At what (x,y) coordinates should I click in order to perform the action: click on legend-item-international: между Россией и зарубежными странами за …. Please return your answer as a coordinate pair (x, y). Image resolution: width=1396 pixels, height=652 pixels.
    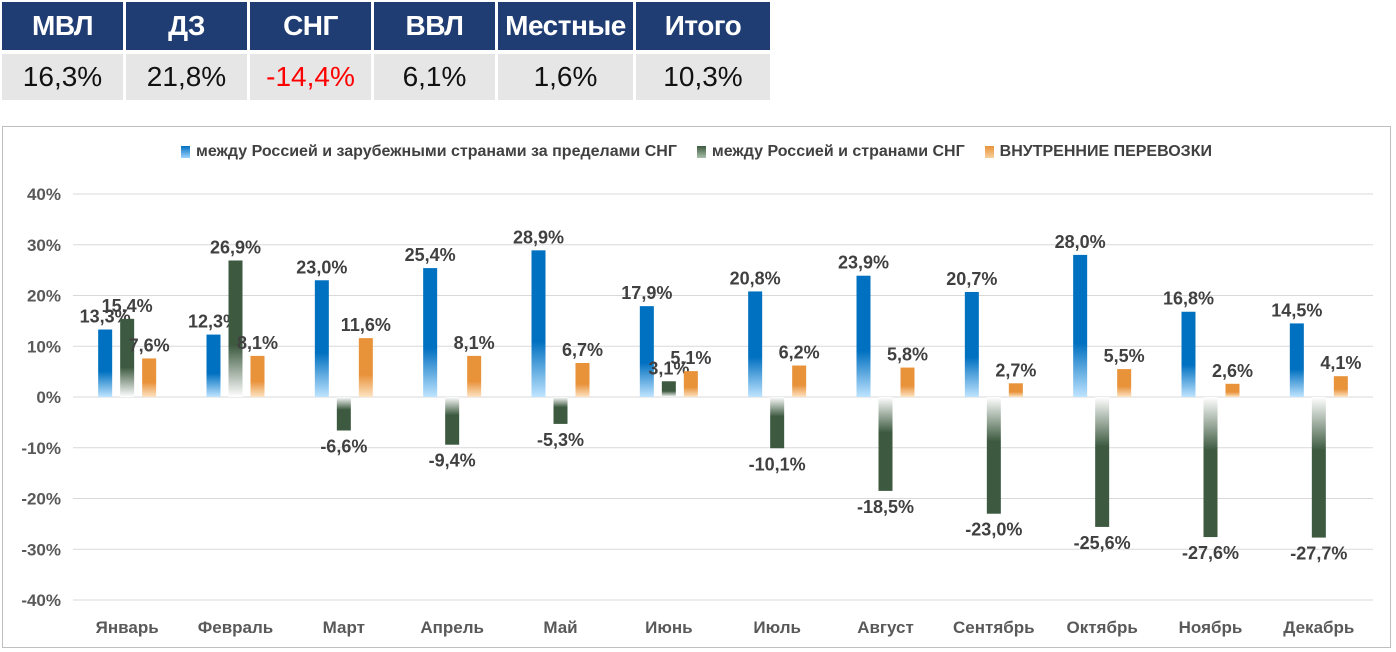
    Looking at the image, I should click on (429, 152).